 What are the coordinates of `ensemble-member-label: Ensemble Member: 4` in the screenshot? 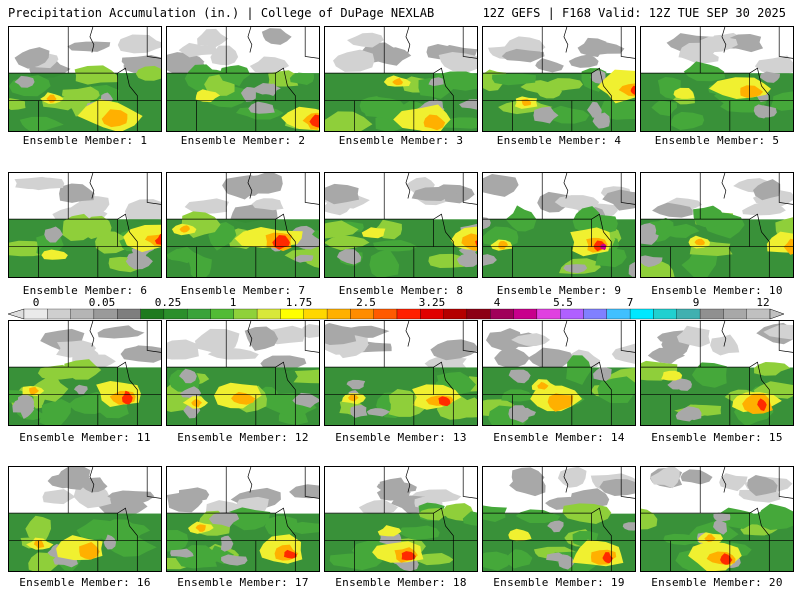 It's located at (559, 140).